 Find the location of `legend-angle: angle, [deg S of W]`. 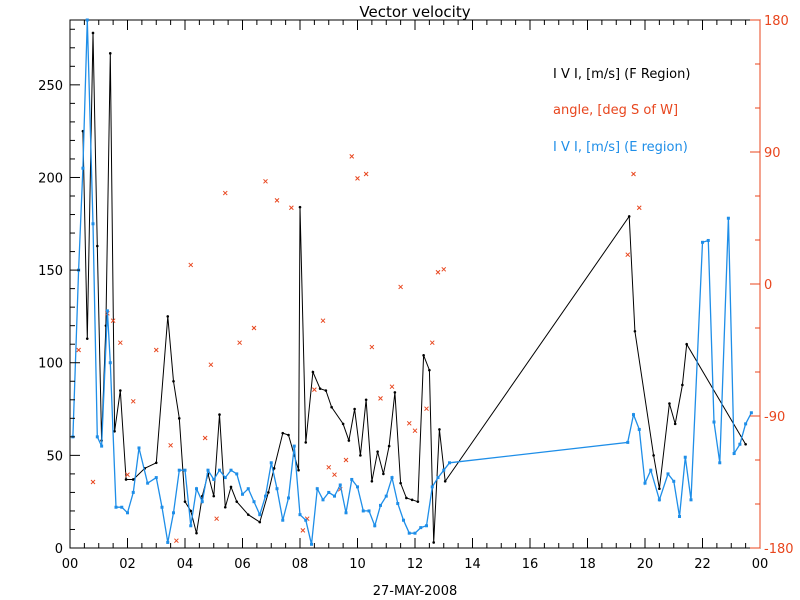

legend-angle: angle, [deg S of W] is located at coordinates (615, 110).